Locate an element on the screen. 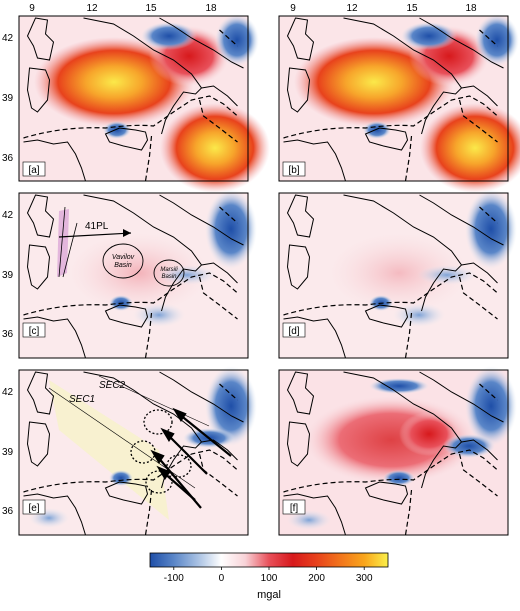 The height and width of the screenshot is (611, 520). panel-c: 41PL Vavilov Basin Marsili Basin [c] is located at coordinates (137, 274).